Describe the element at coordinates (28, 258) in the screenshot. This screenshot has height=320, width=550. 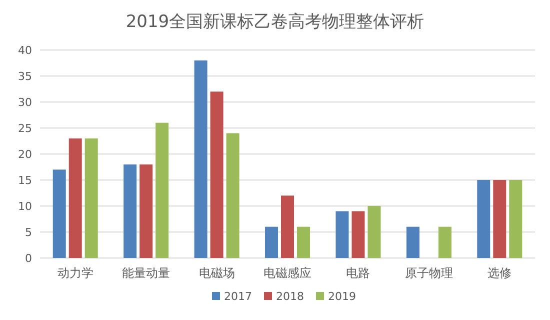
I see `y-tick-label: 0` at that location.